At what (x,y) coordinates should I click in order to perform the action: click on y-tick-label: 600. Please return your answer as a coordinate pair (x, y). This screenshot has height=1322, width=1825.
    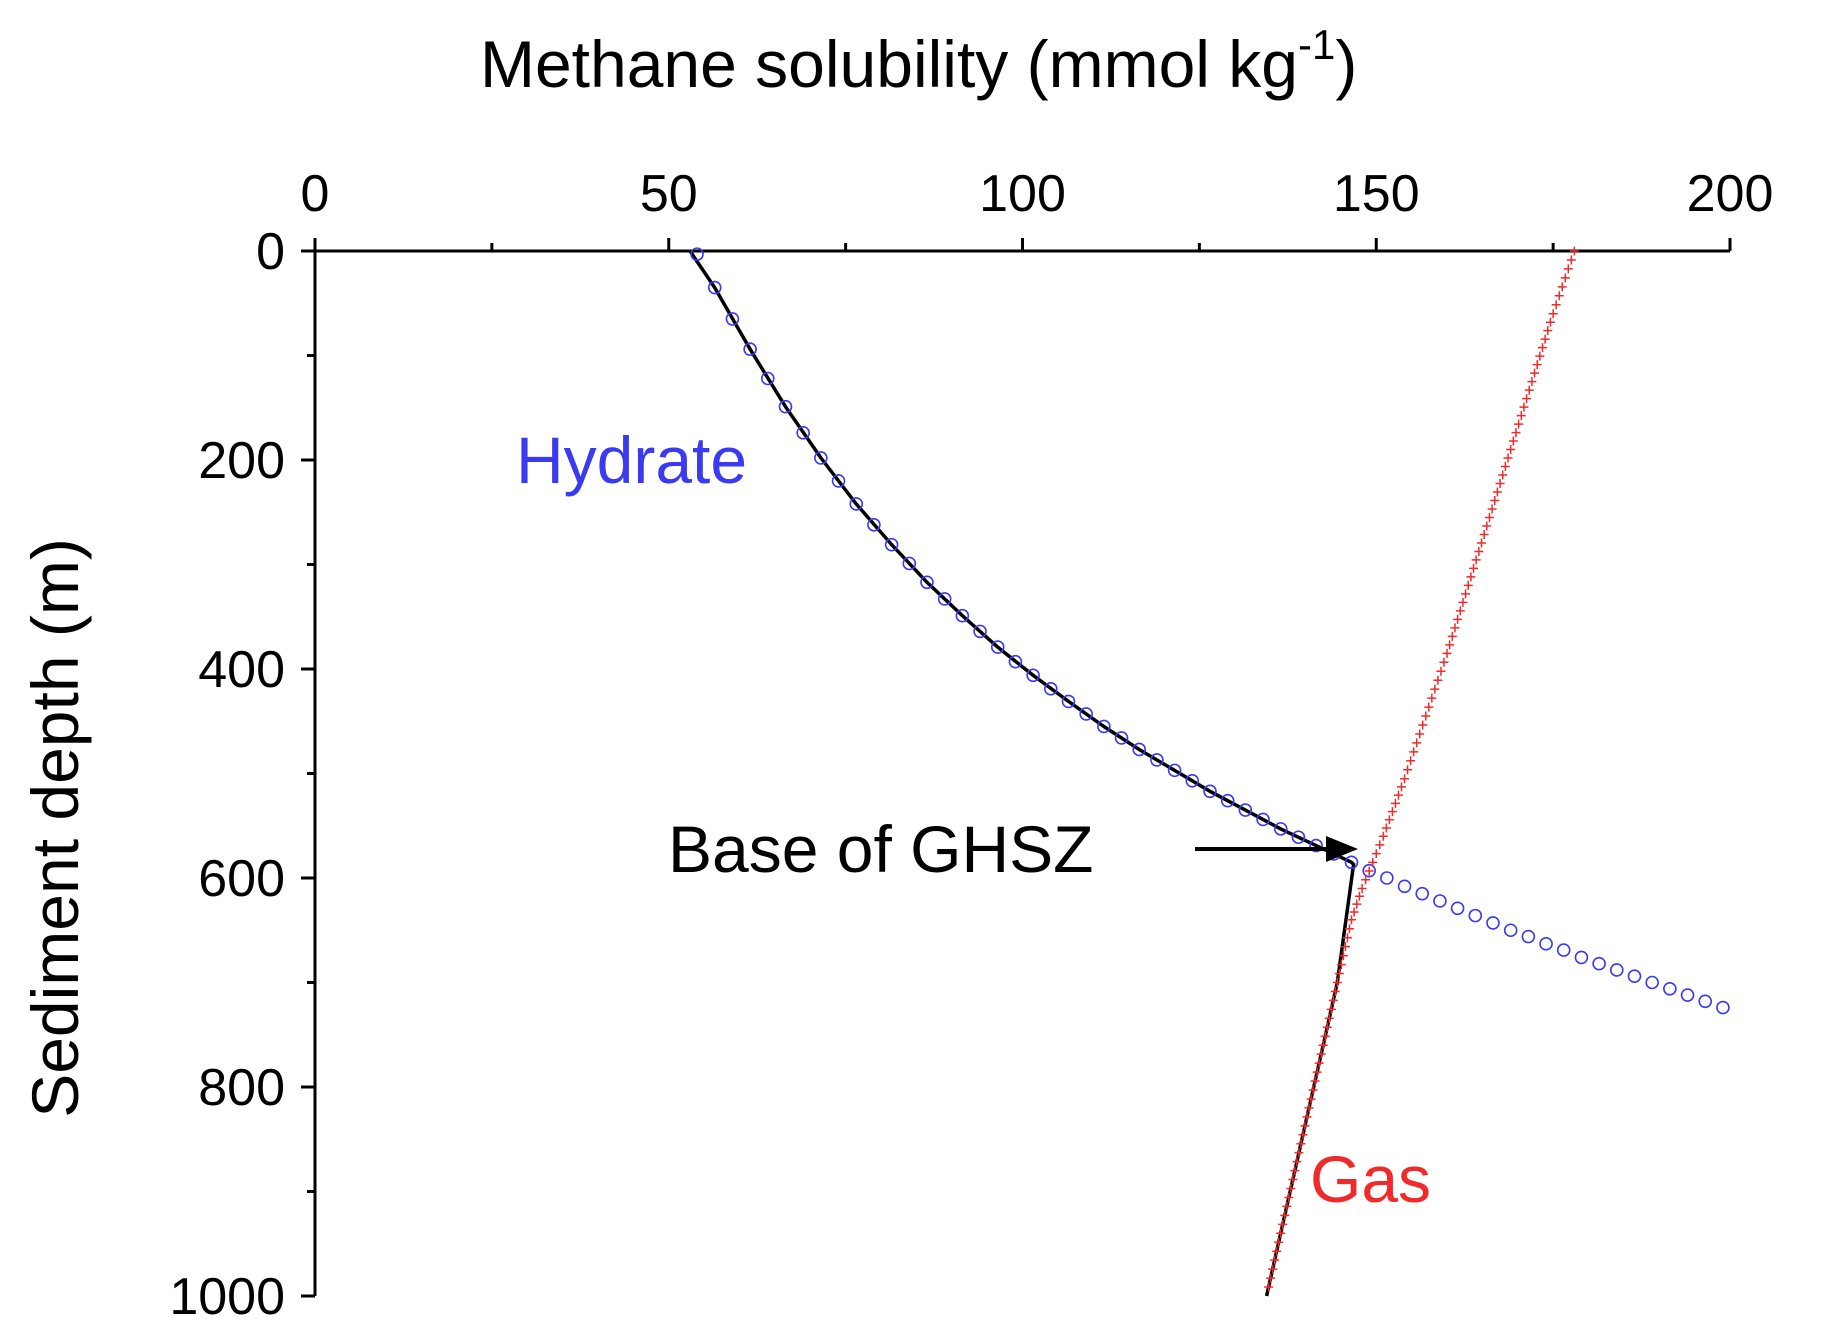
    Looking at the image, I should click on (241, 879).